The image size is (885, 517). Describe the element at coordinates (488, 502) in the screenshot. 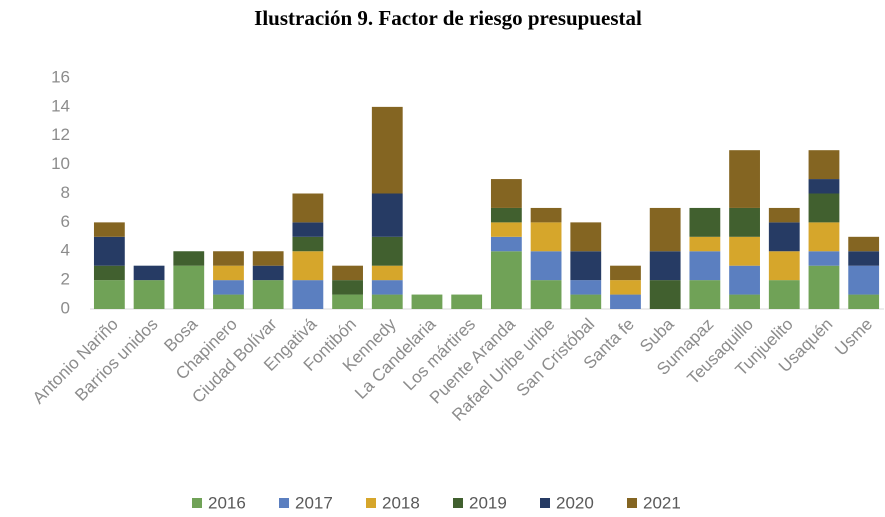

I see `legend-label: 2019` at that location.